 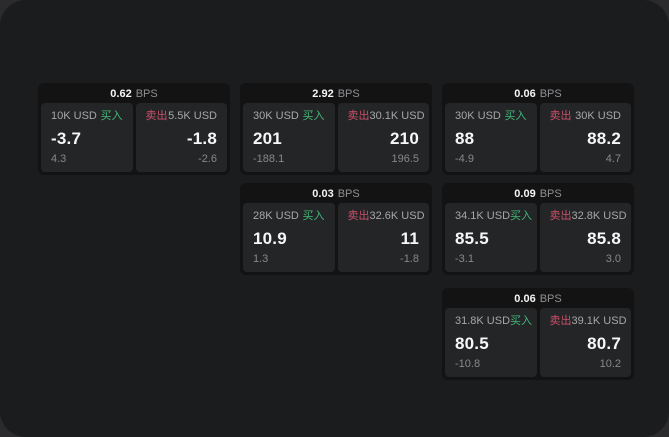 I want to click on sell-notional: 39.1K USD, so click(x=599, y=321).